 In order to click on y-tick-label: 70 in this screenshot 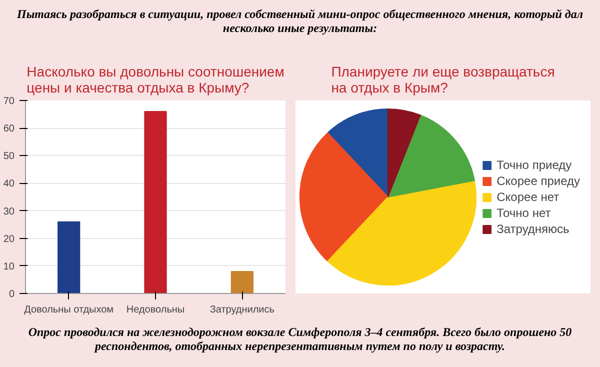, I will do `click(9, 101)`.